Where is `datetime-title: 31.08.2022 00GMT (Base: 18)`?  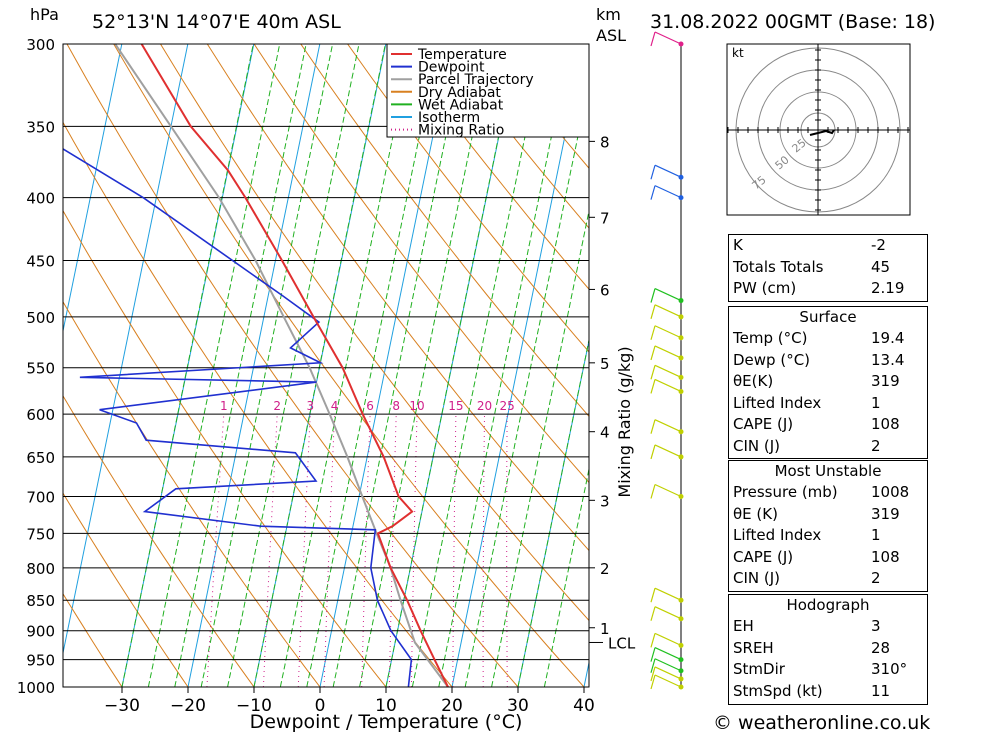 datetime-title: 31.08.2022 00GMT (Base: 18) is located at coordinates (792, 22).